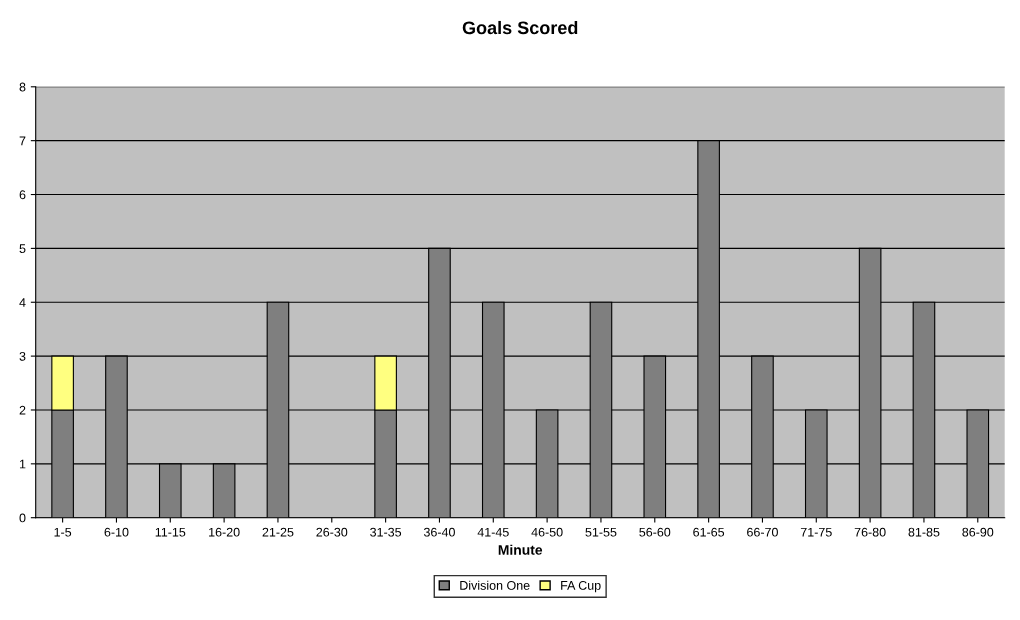  Describe the element at coordinates (386, 532) in the screenshot. I see `x-tick-label: 31-35` at that location.